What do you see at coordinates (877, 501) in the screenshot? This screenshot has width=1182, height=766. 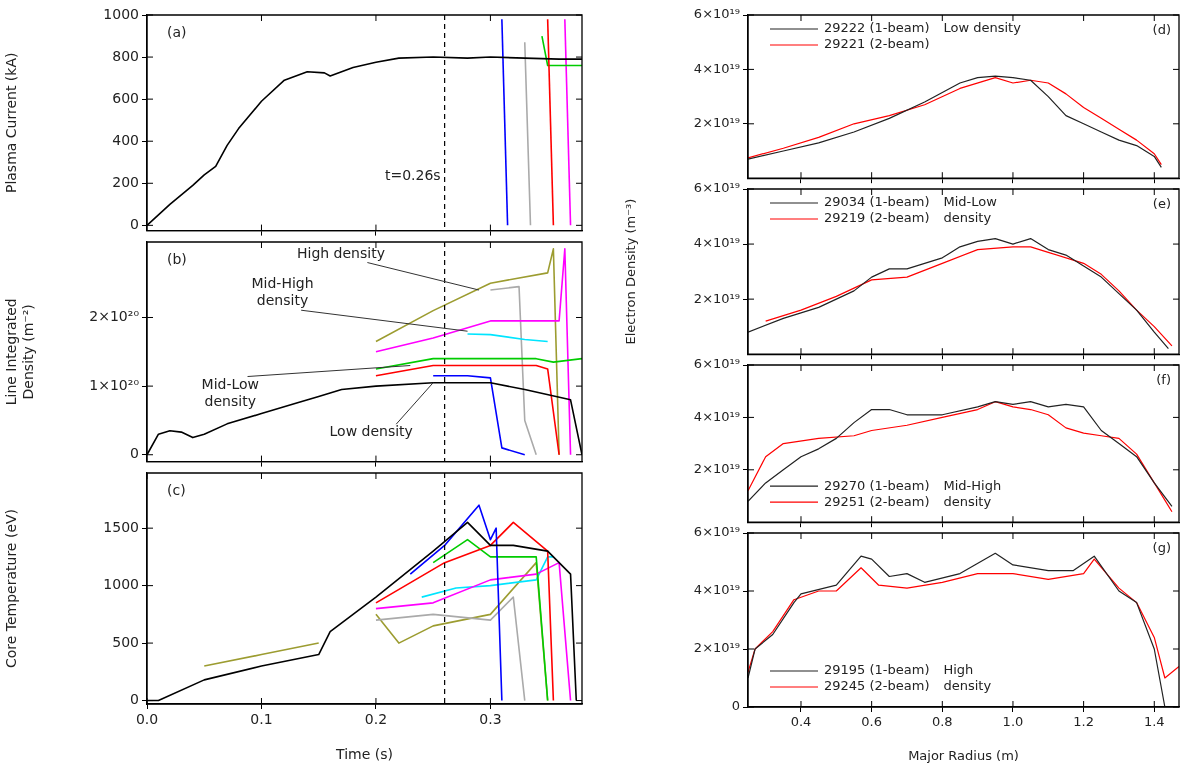 I see `legend-label: 29251 (2-beam)` at bounding box center [877, 501].